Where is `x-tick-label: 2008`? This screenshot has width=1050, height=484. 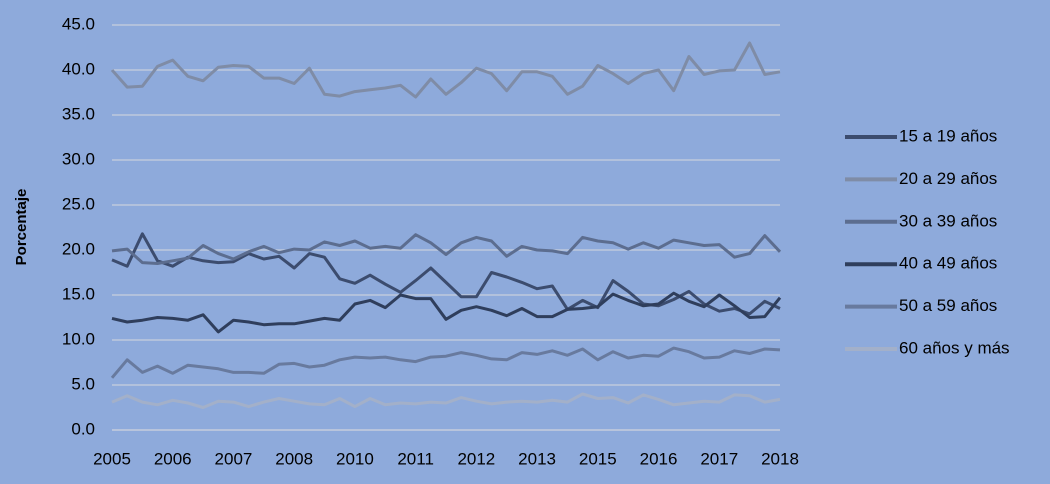
x-tick-label: 2008 is located at coordinates (294, 458).